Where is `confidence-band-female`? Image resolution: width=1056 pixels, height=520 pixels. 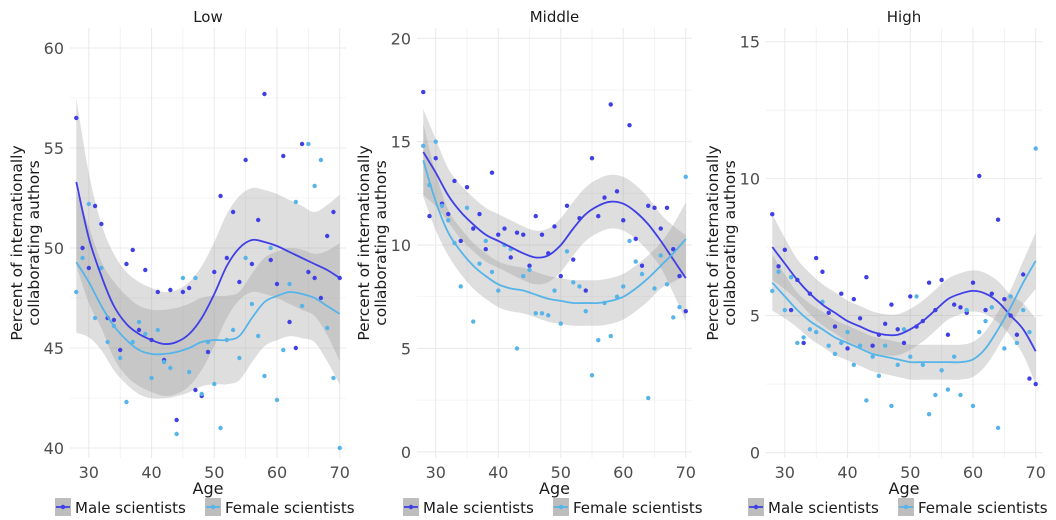 confidence-band-female is located at coordinates (208, 295).